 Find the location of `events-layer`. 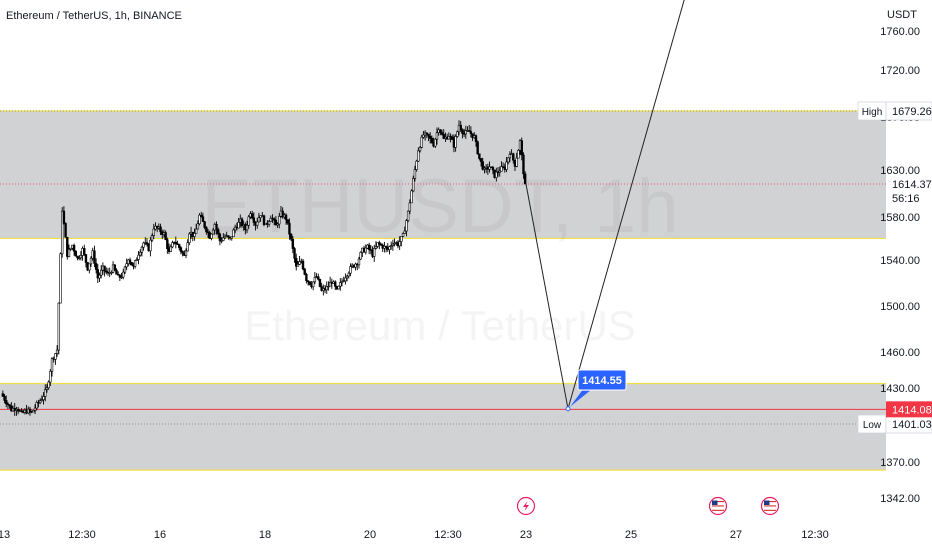

events-layer is located at coordinates (648, 506).